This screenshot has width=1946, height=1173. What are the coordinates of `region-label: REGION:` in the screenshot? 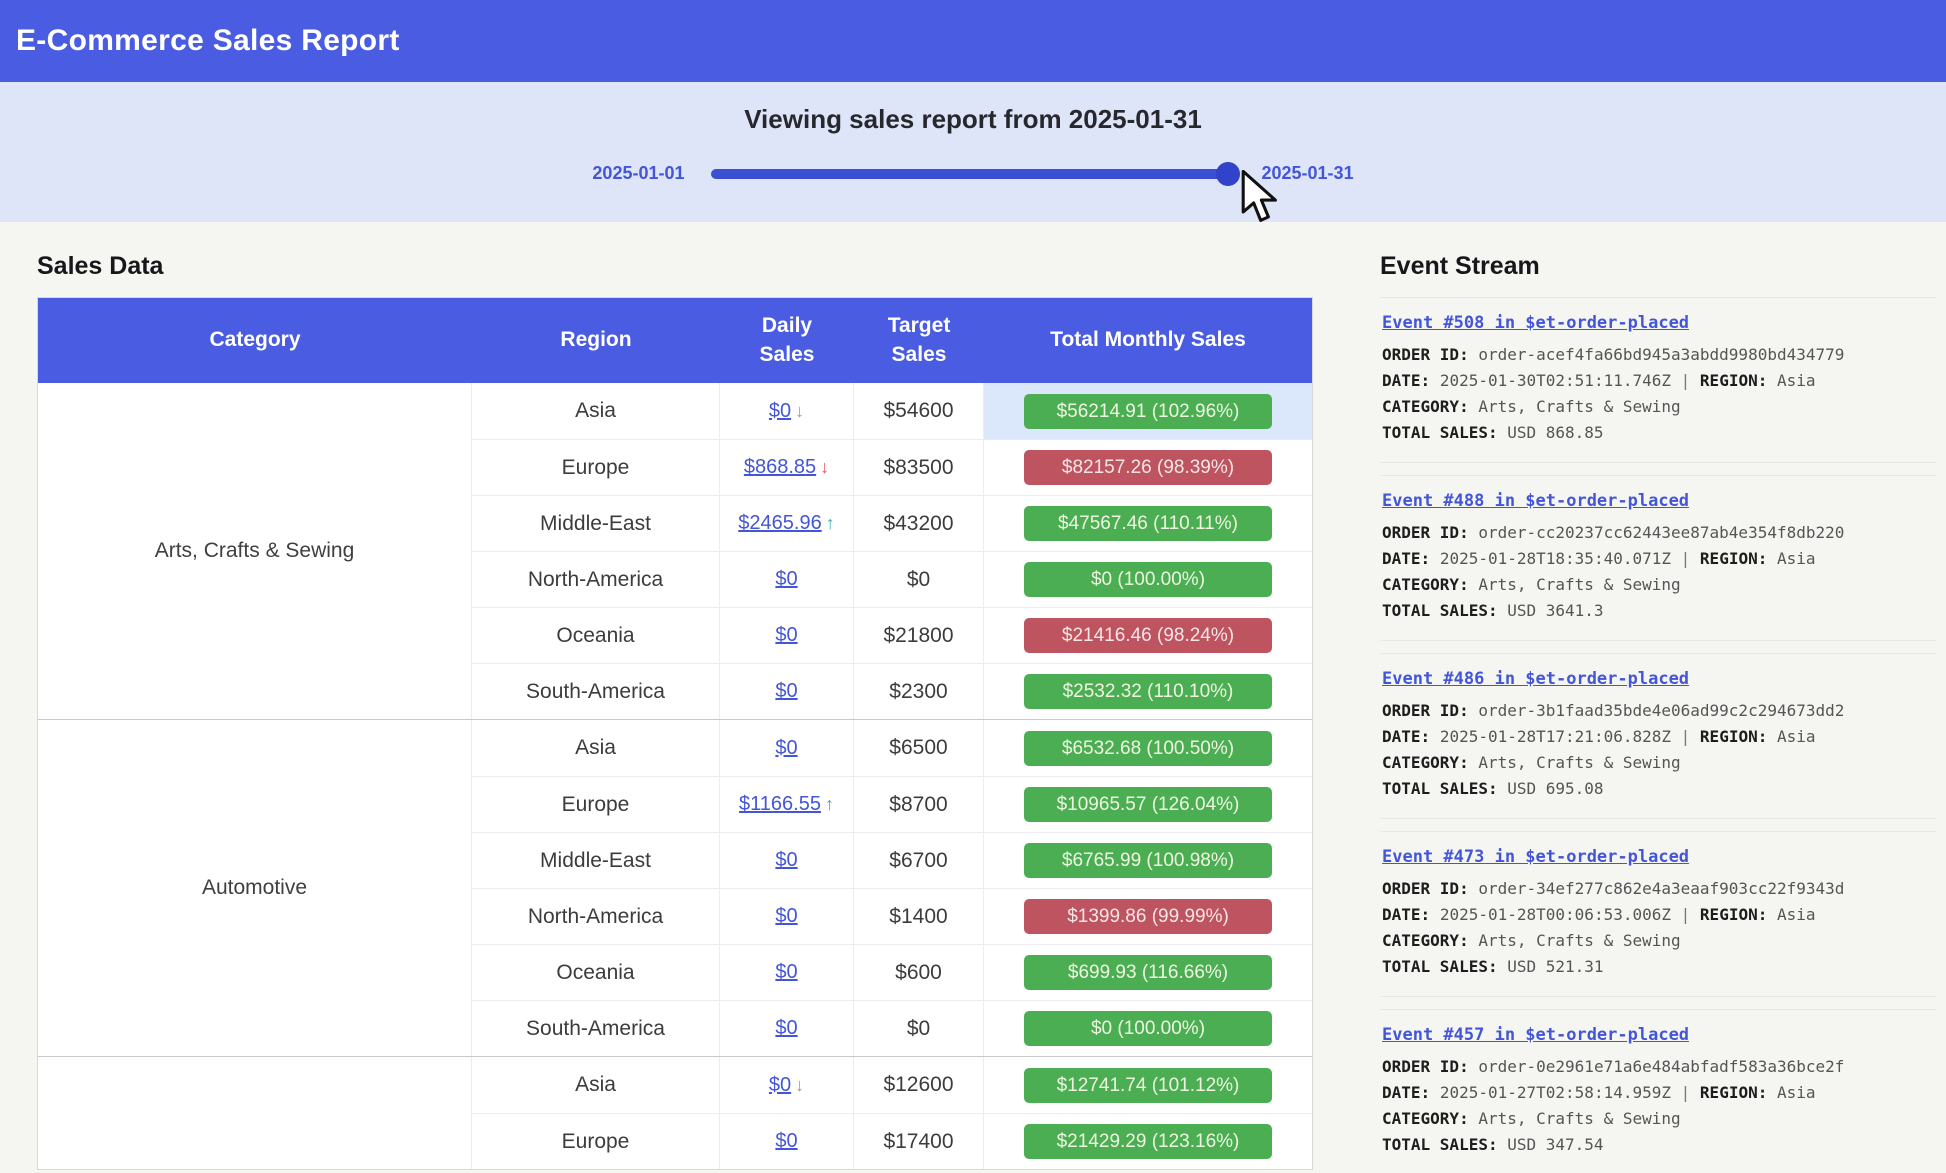 It's located at (1733, 914).